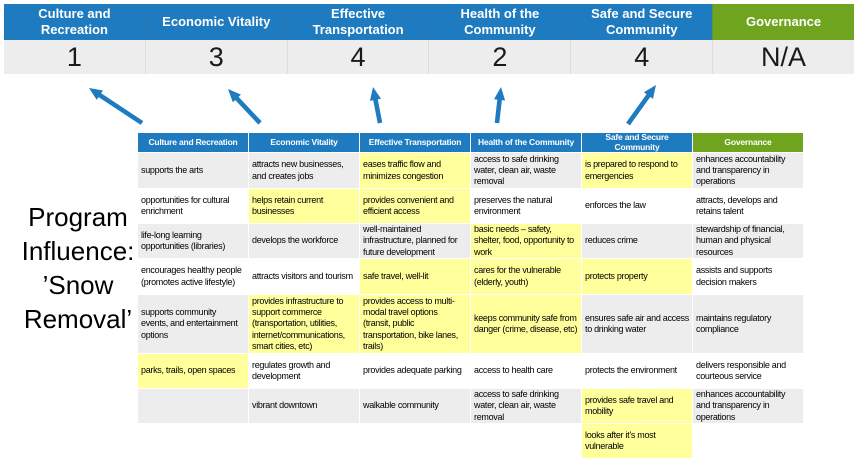 Image resolution: width=859 pixels, height=465 pixels. Describe the element at coordinates (637, 142) in the screenshot. I see `matrix-column-header: Safe and Secure Community` at that location.